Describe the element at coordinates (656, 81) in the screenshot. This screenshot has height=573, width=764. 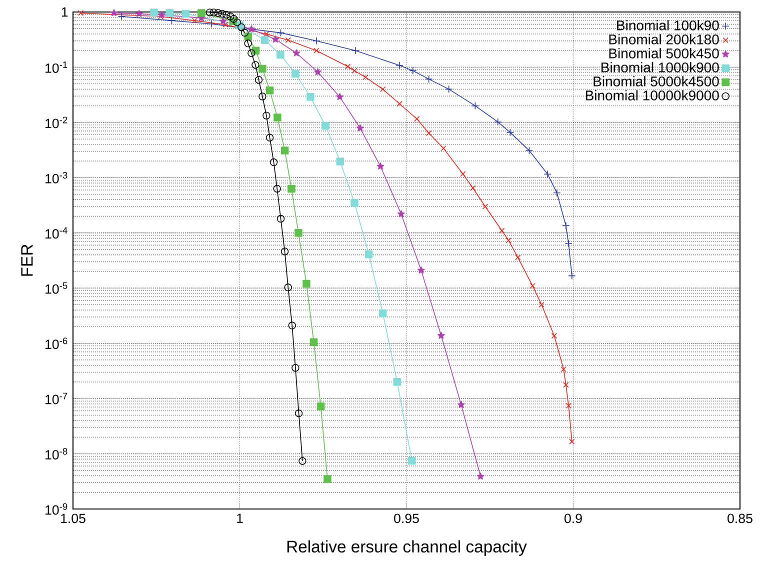
I see `legend-label: Binomial 5000k4500` at that location.